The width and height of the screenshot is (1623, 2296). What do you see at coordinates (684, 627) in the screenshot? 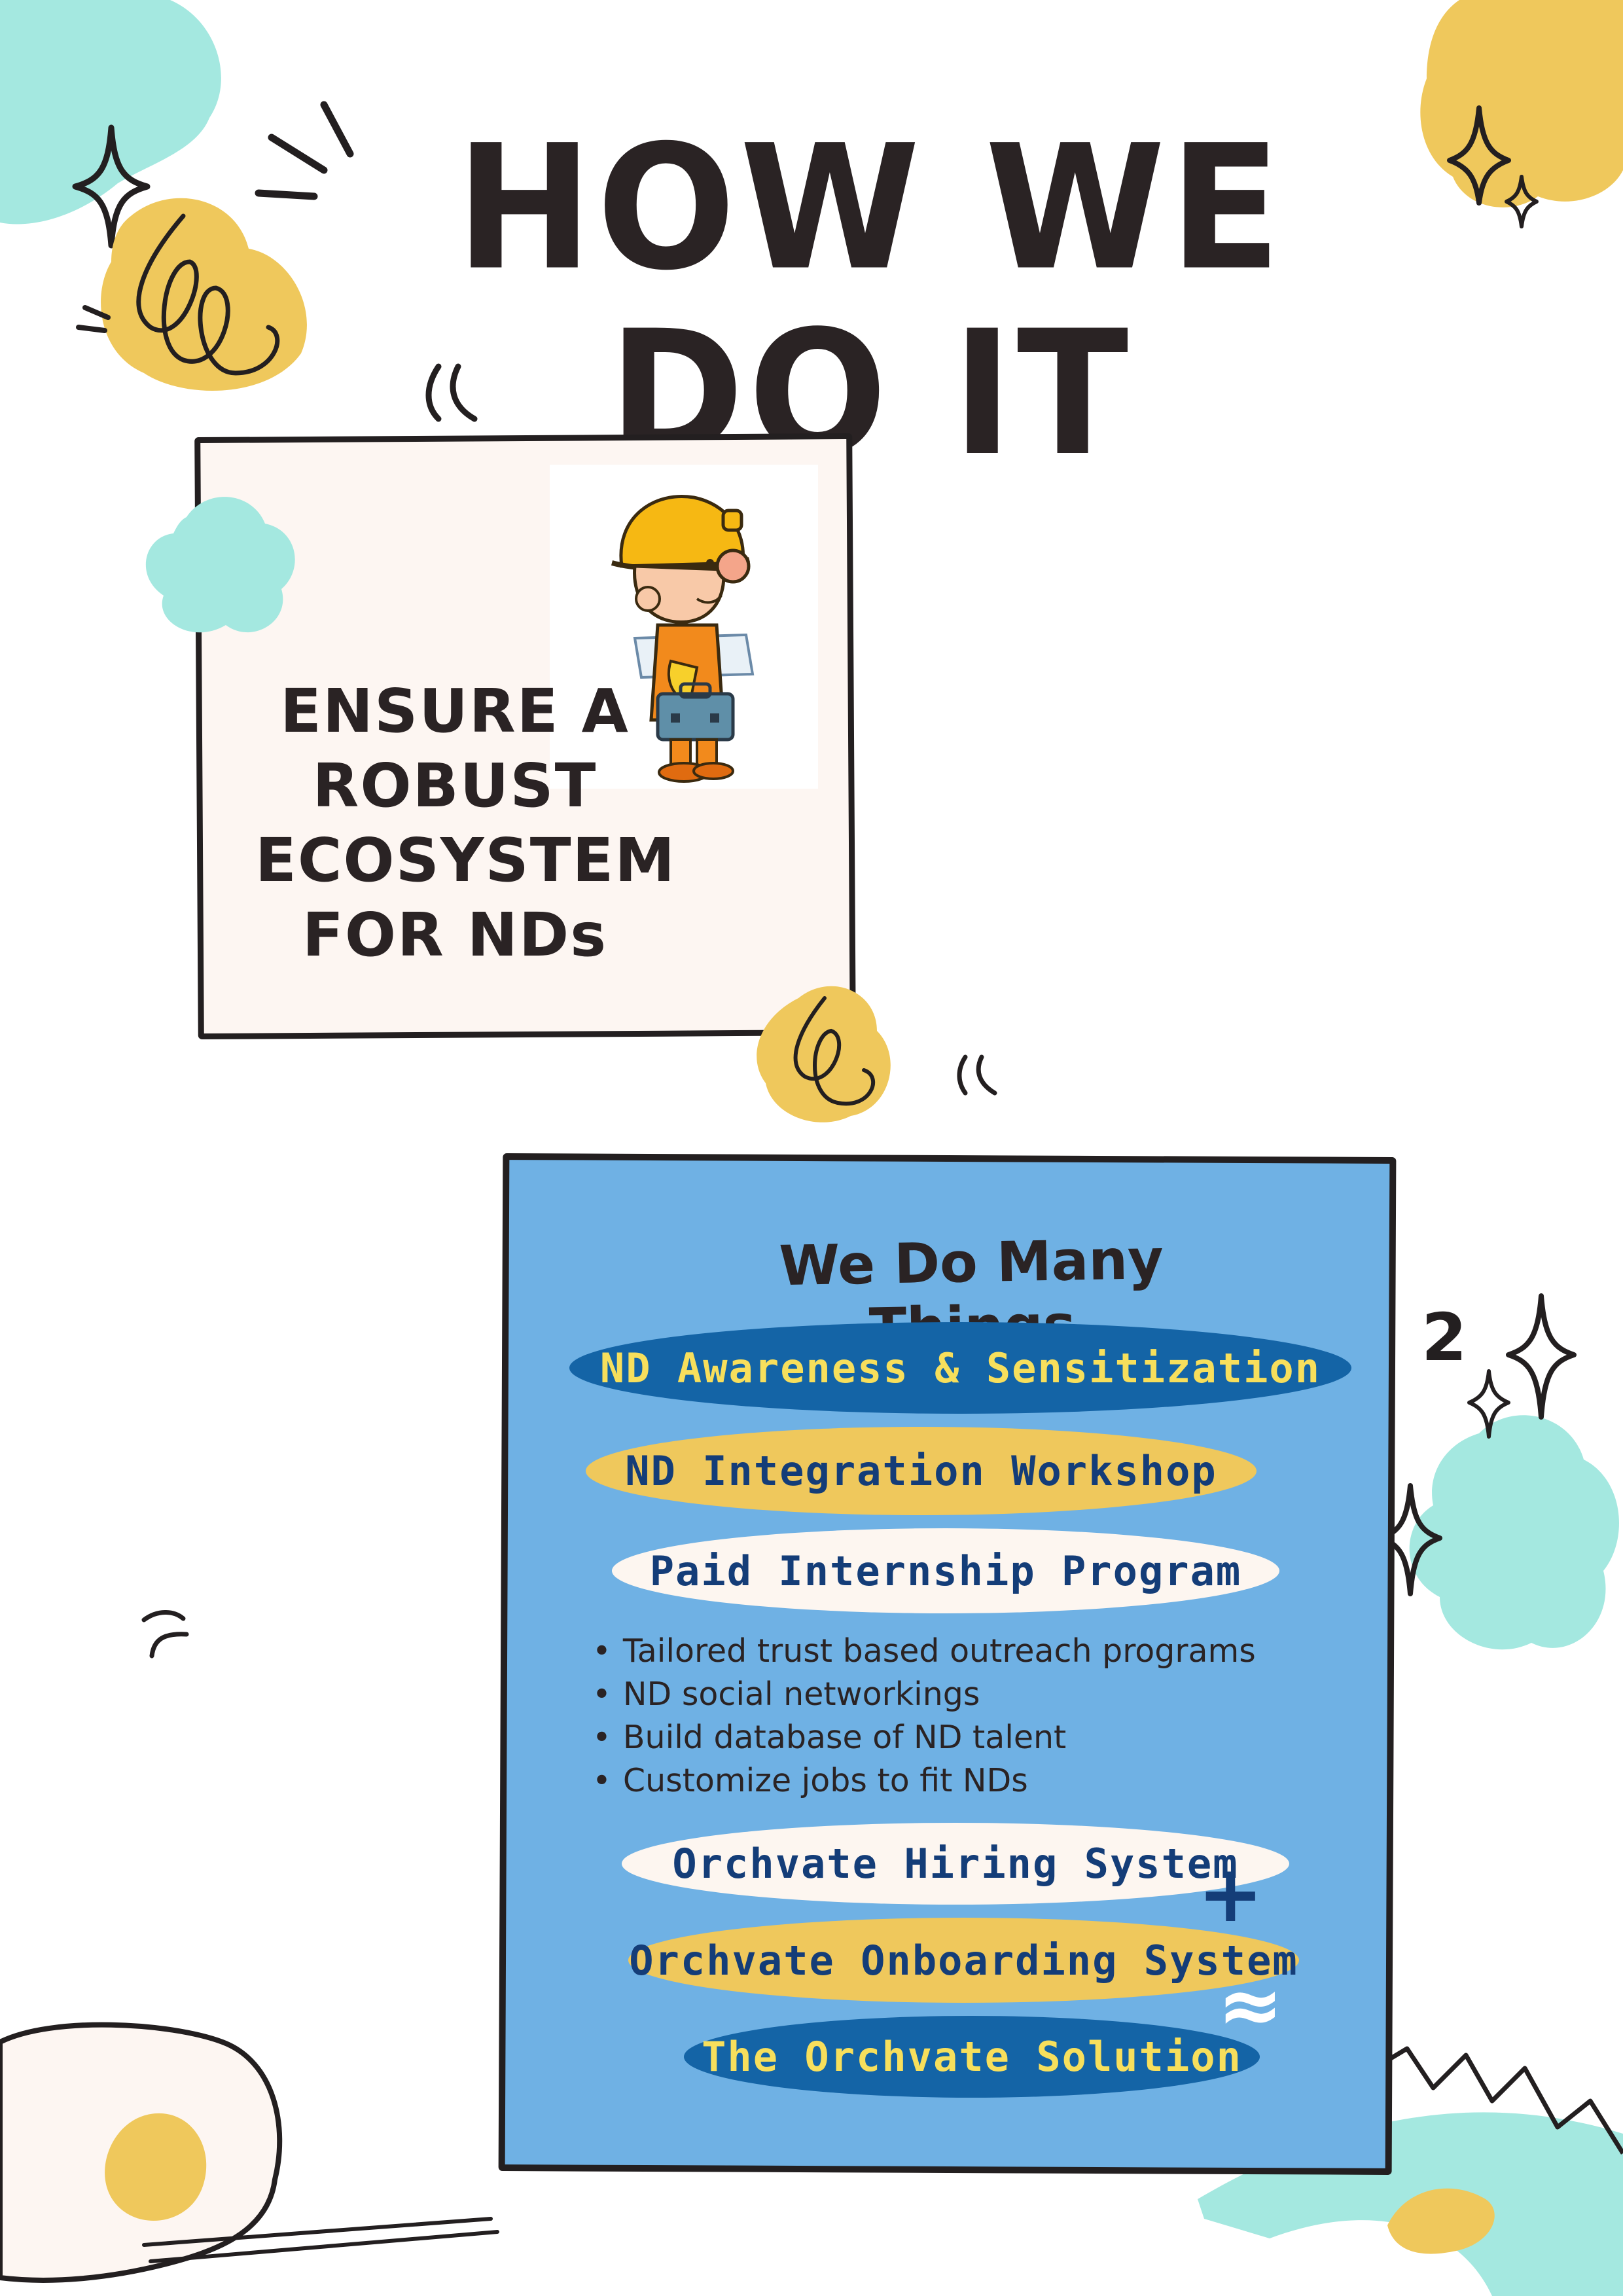
I see `worker-illustration` at bounding box center [684, 627].